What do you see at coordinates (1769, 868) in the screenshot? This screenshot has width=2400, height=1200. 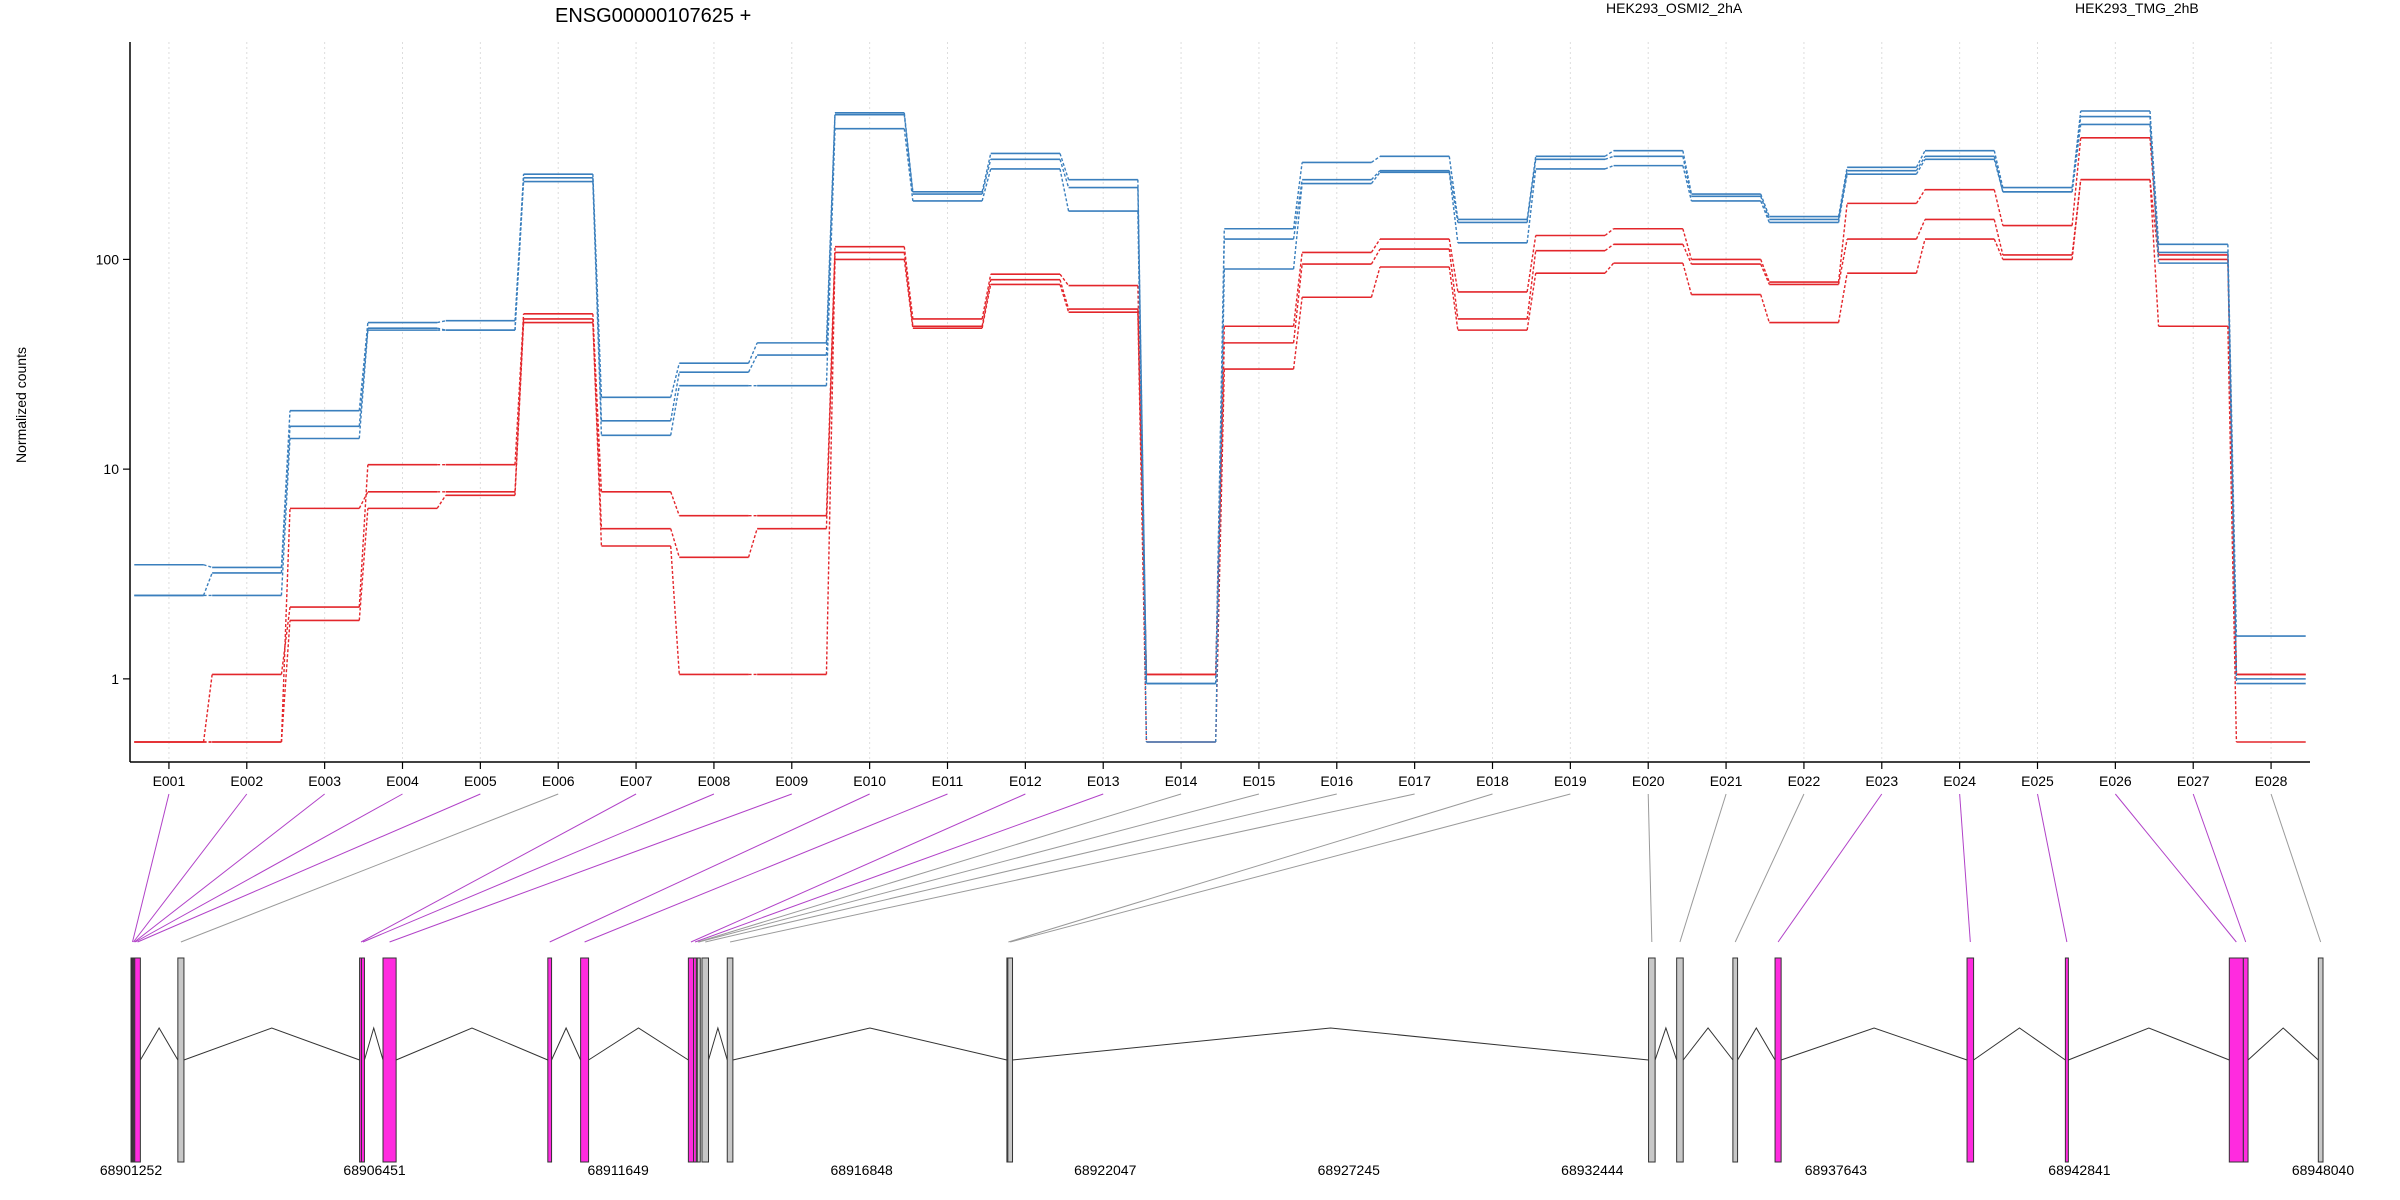 I see `connector-e022` at bounding box center [1769, 868].